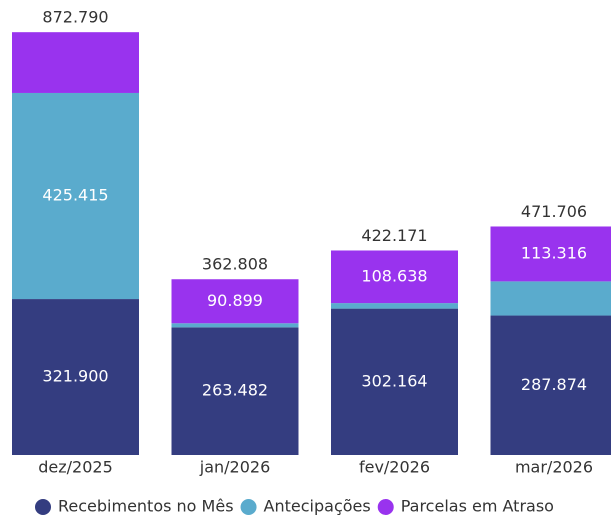  What do you see at coordinates (317, 506) in the screenshot?
I see `legend-label: Antecipações` at bounding box center [317, 506].